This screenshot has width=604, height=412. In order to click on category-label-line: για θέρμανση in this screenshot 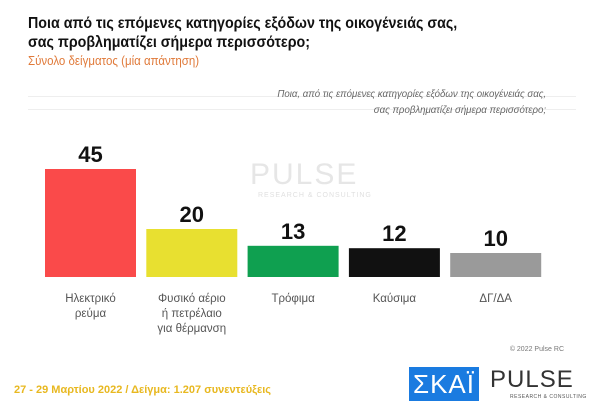, I will do `click(192, 329)`.